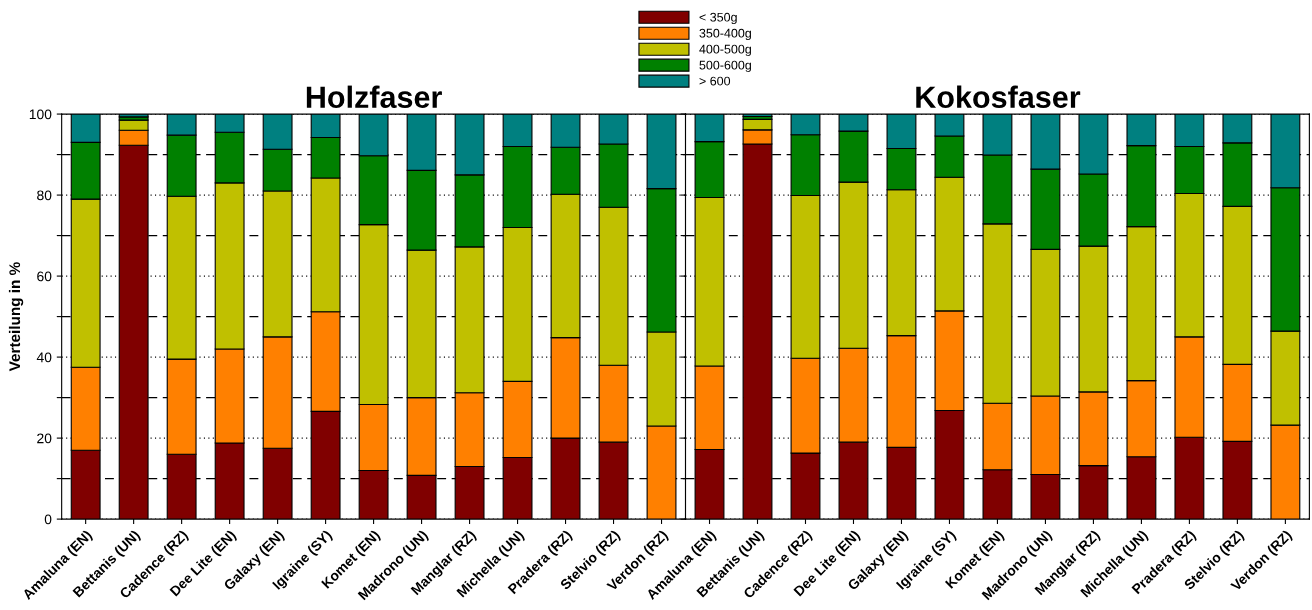 The height and width of the screenshot is (610, 1312). What do you see at coordinates (44, 438) in the screenshot?
I see `y-tick-label: 20` at bounding box center [44, 438].